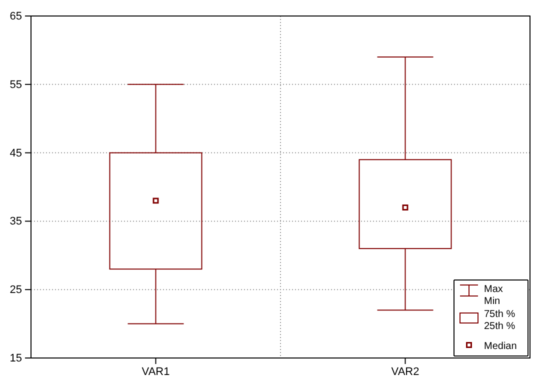 The width and height of the screenshot is (535, 385). What do you see at coordinates (16, 153) in the screenshot?
I see `y-tick-label: 45` at bounding box center [16, 153].